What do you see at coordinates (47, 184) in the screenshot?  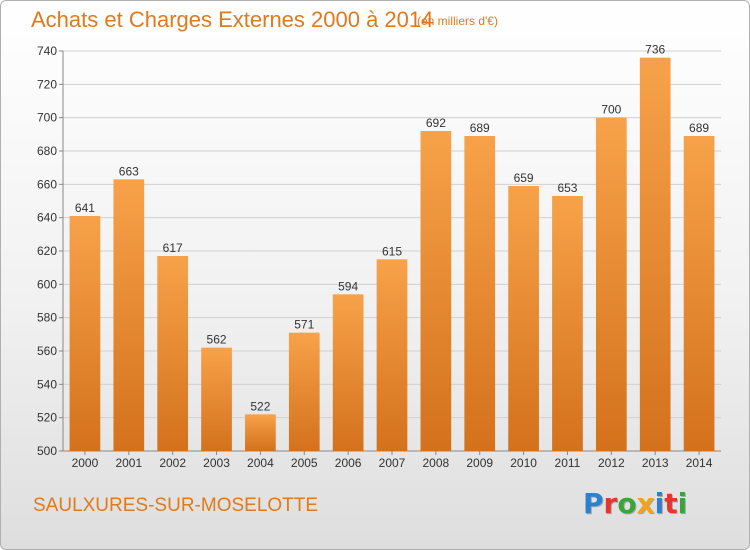 I see `y-tick-label: 660` at bounding box center [47, 184].